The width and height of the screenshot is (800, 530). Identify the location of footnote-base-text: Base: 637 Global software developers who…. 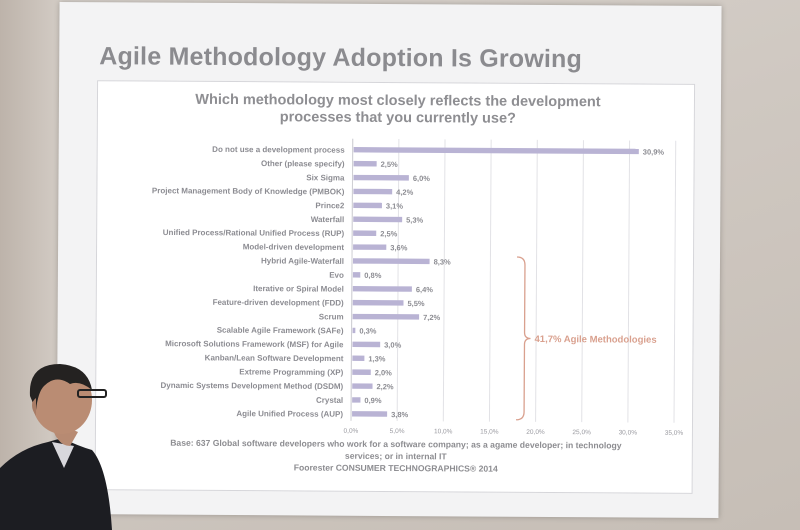
(396, 449).